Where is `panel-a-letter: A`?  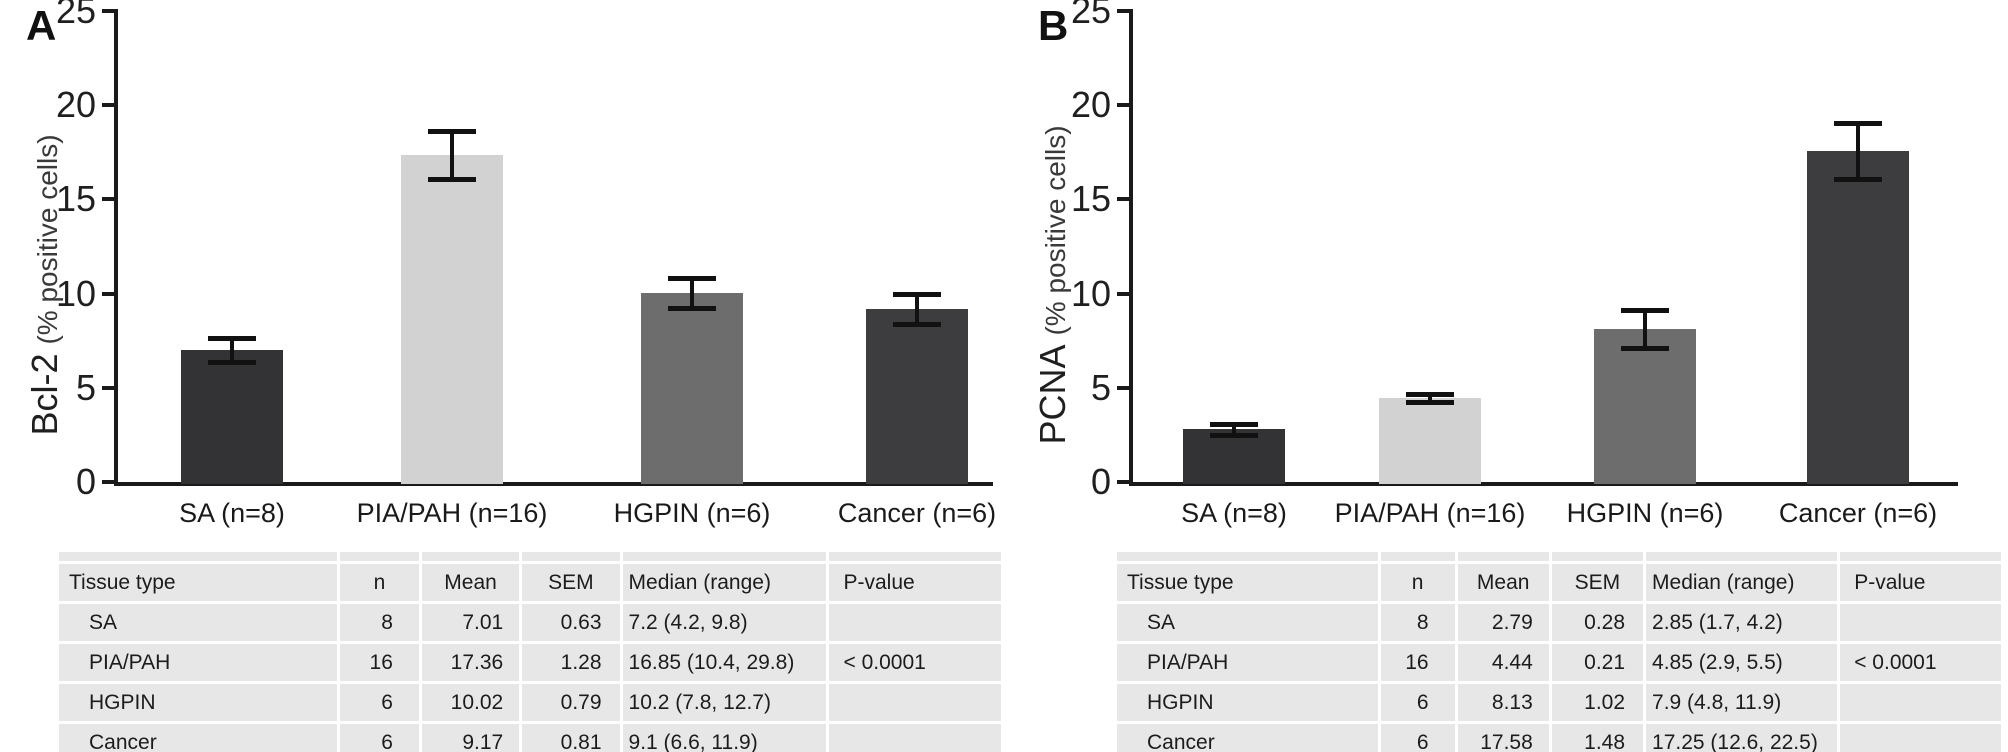 panel-a-letter: A is located at coordinates (41, 25).